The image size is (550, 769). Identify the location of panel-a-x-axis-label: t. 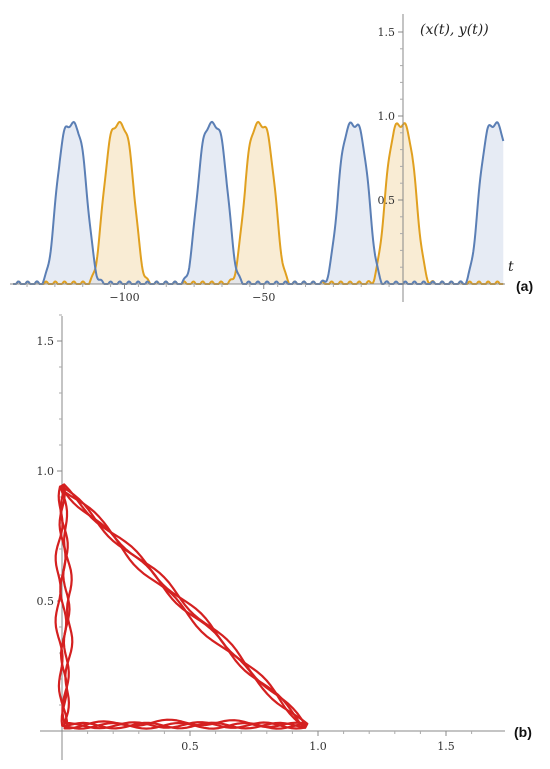
(511, 267).